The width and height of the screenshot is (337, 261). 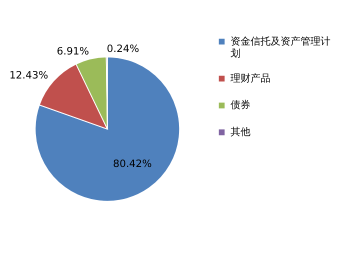 What do you see at coordinates (250, 78) in the screenshot?
I see `legend-label: 理财产品` at bounding box center [250, 78].